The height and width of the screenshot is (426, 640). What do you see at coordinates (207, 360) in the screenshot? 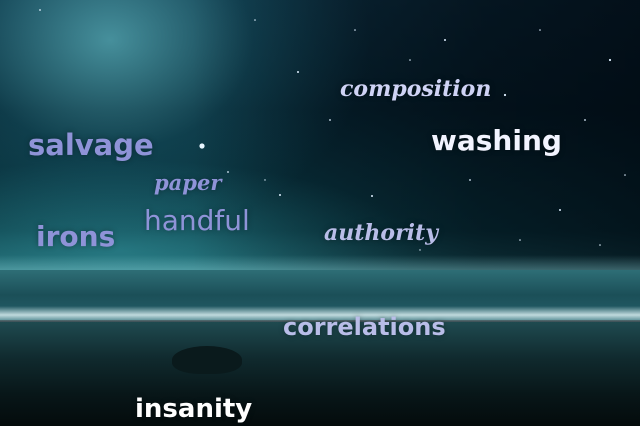
I see `beach-rock` at bounding box center [207, 360].